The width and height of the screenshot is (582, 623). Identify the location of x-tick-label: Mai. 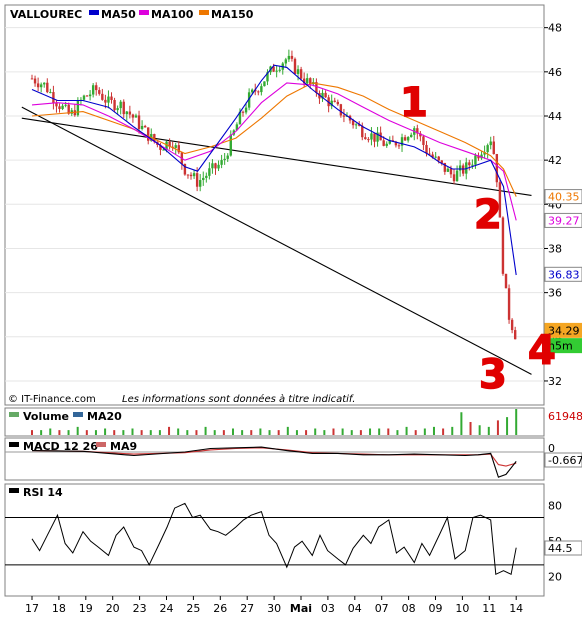
(301, 608).